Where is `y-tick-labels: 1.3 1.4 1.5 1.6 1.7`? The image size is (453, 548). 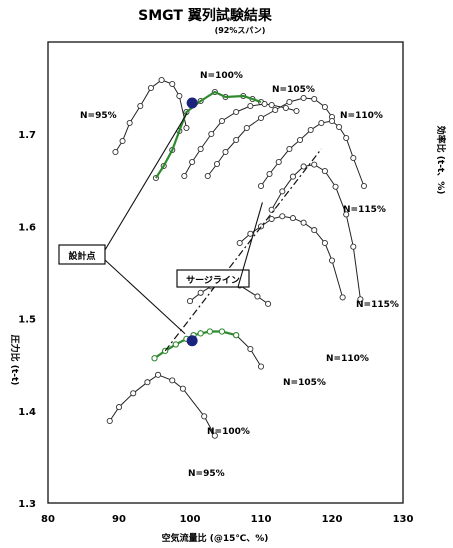 y-tick-labels: 1.3 1.4 1.5 1.6 1.7 is located at coordinates (27, 320).